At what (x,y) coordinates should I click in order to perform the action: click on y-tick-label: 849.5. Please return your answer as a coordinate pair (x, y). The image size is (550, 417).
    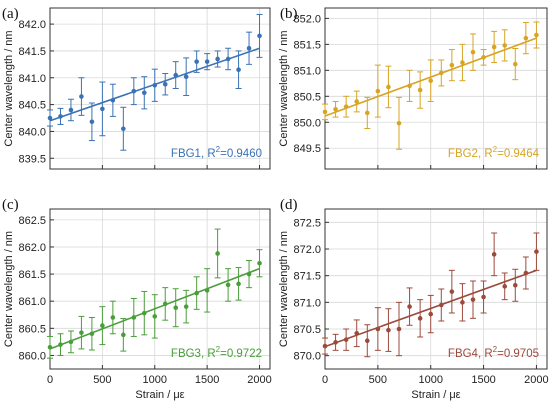
    Looking at the image, I should click on (307, 149).